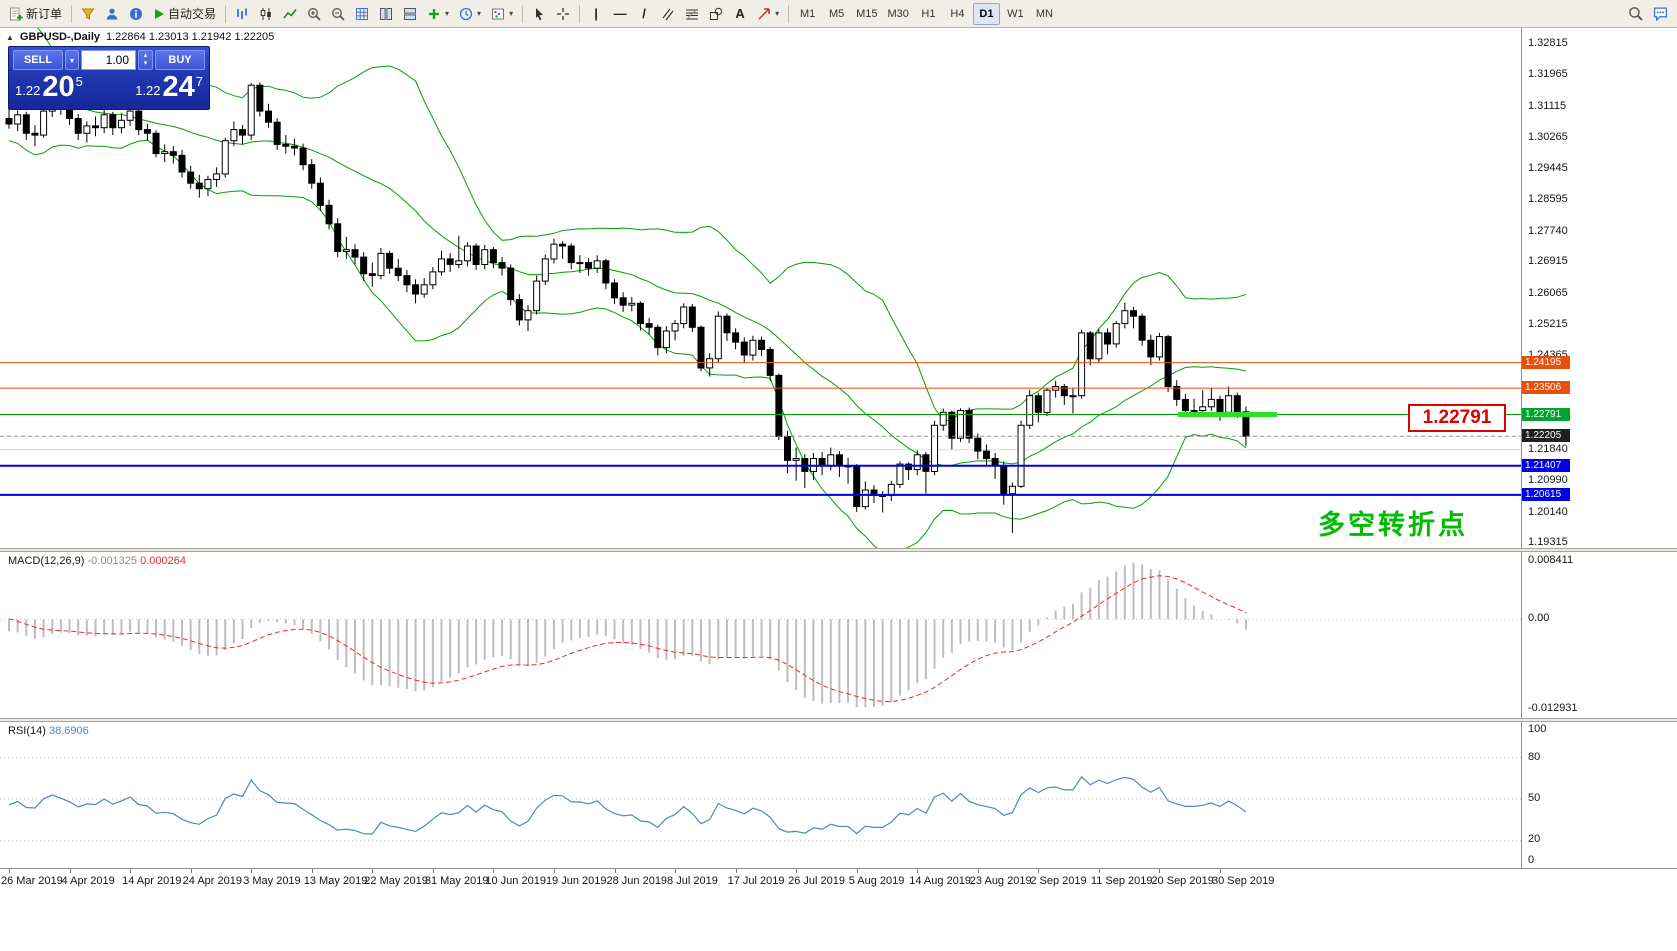 Image resolution: width=1677 pixels, height=951 pixels. What do you see at coordinates (1000, 881) in the screenshot?
I see `time-axis-label: 23 Aug 2019` at bounding box center [1000, 881].